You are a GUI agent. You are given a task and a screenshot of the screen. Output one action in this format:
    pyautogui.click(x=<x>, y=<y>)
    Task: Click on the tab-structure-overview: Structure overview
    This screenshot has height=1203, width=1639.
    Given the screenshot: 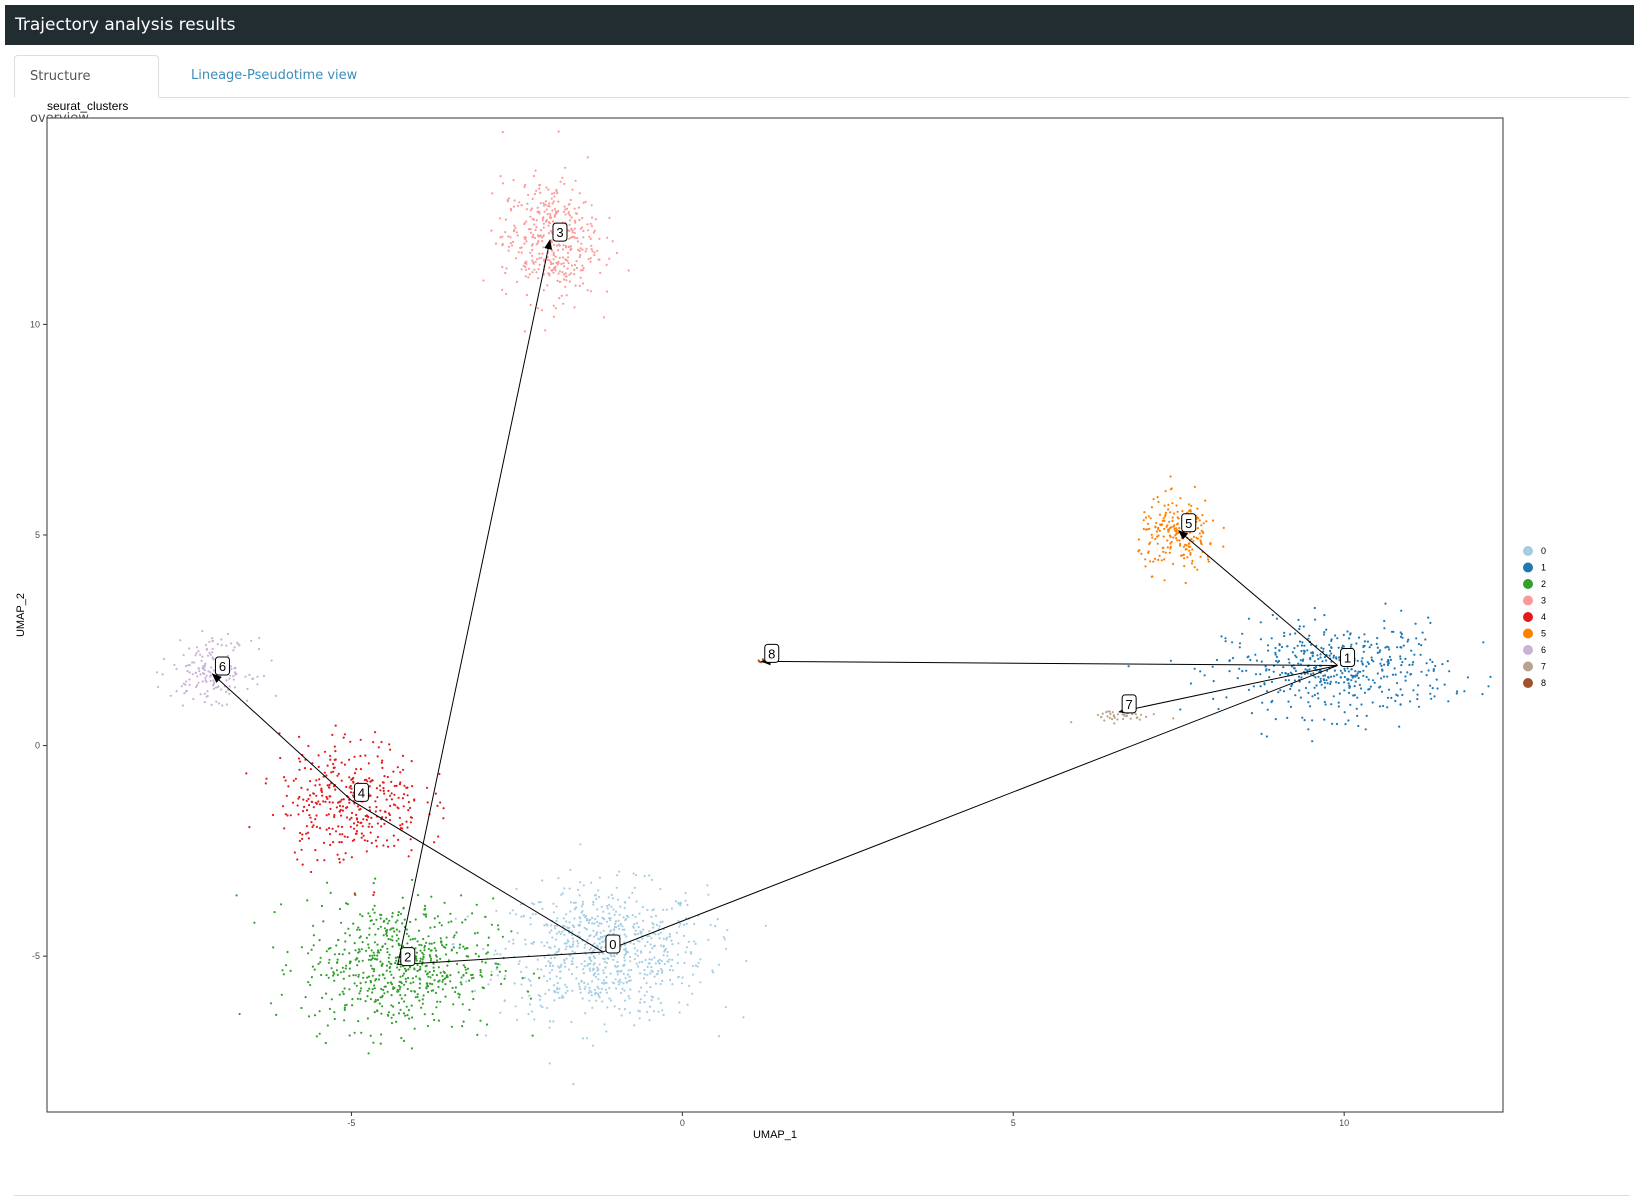 What is the action you would take?
    pyautogui.click(x=86, y=90)
    